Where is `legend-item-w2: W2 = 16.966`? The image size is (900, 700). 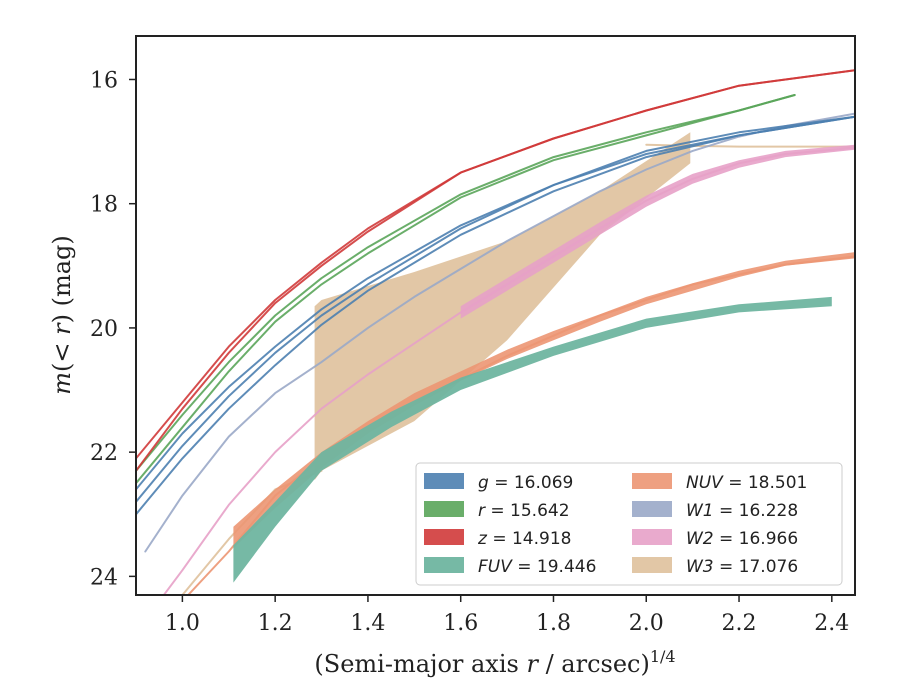
legend-item-w2: W2 = 16.966 is located at coordinates (715, 539).